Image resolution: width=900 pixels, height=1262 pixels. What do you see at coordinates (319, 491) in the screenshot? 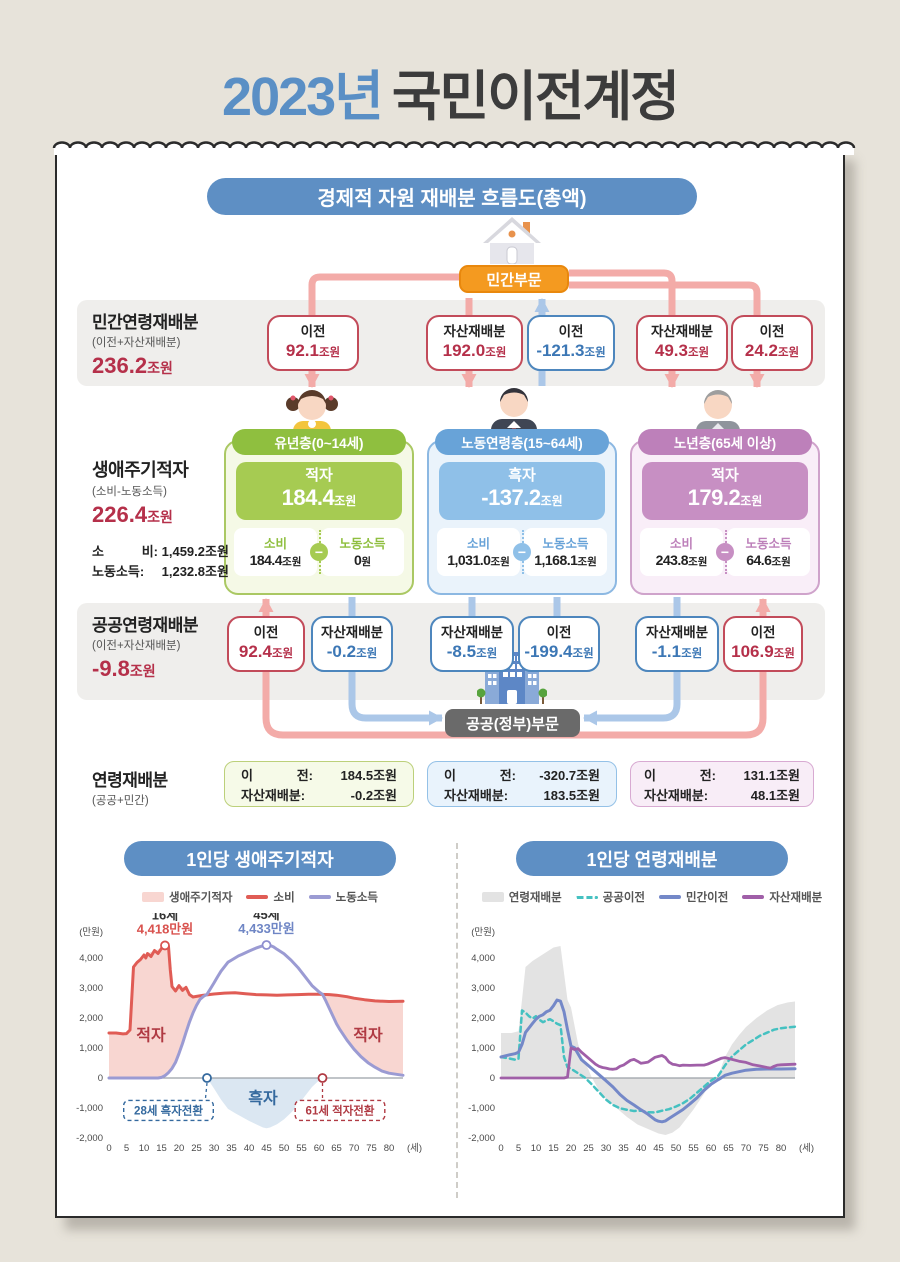
I see `group-result-child: 적자 184.4조원` at bounding box center [319, 491].